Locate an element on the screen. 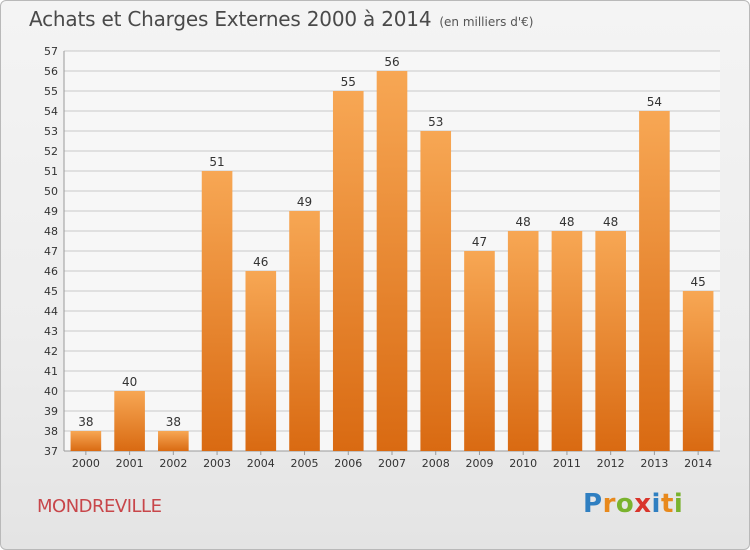 This screenshot has height=550, width=750. x-tick-label: 2007 is located at coordinates (392, 463).